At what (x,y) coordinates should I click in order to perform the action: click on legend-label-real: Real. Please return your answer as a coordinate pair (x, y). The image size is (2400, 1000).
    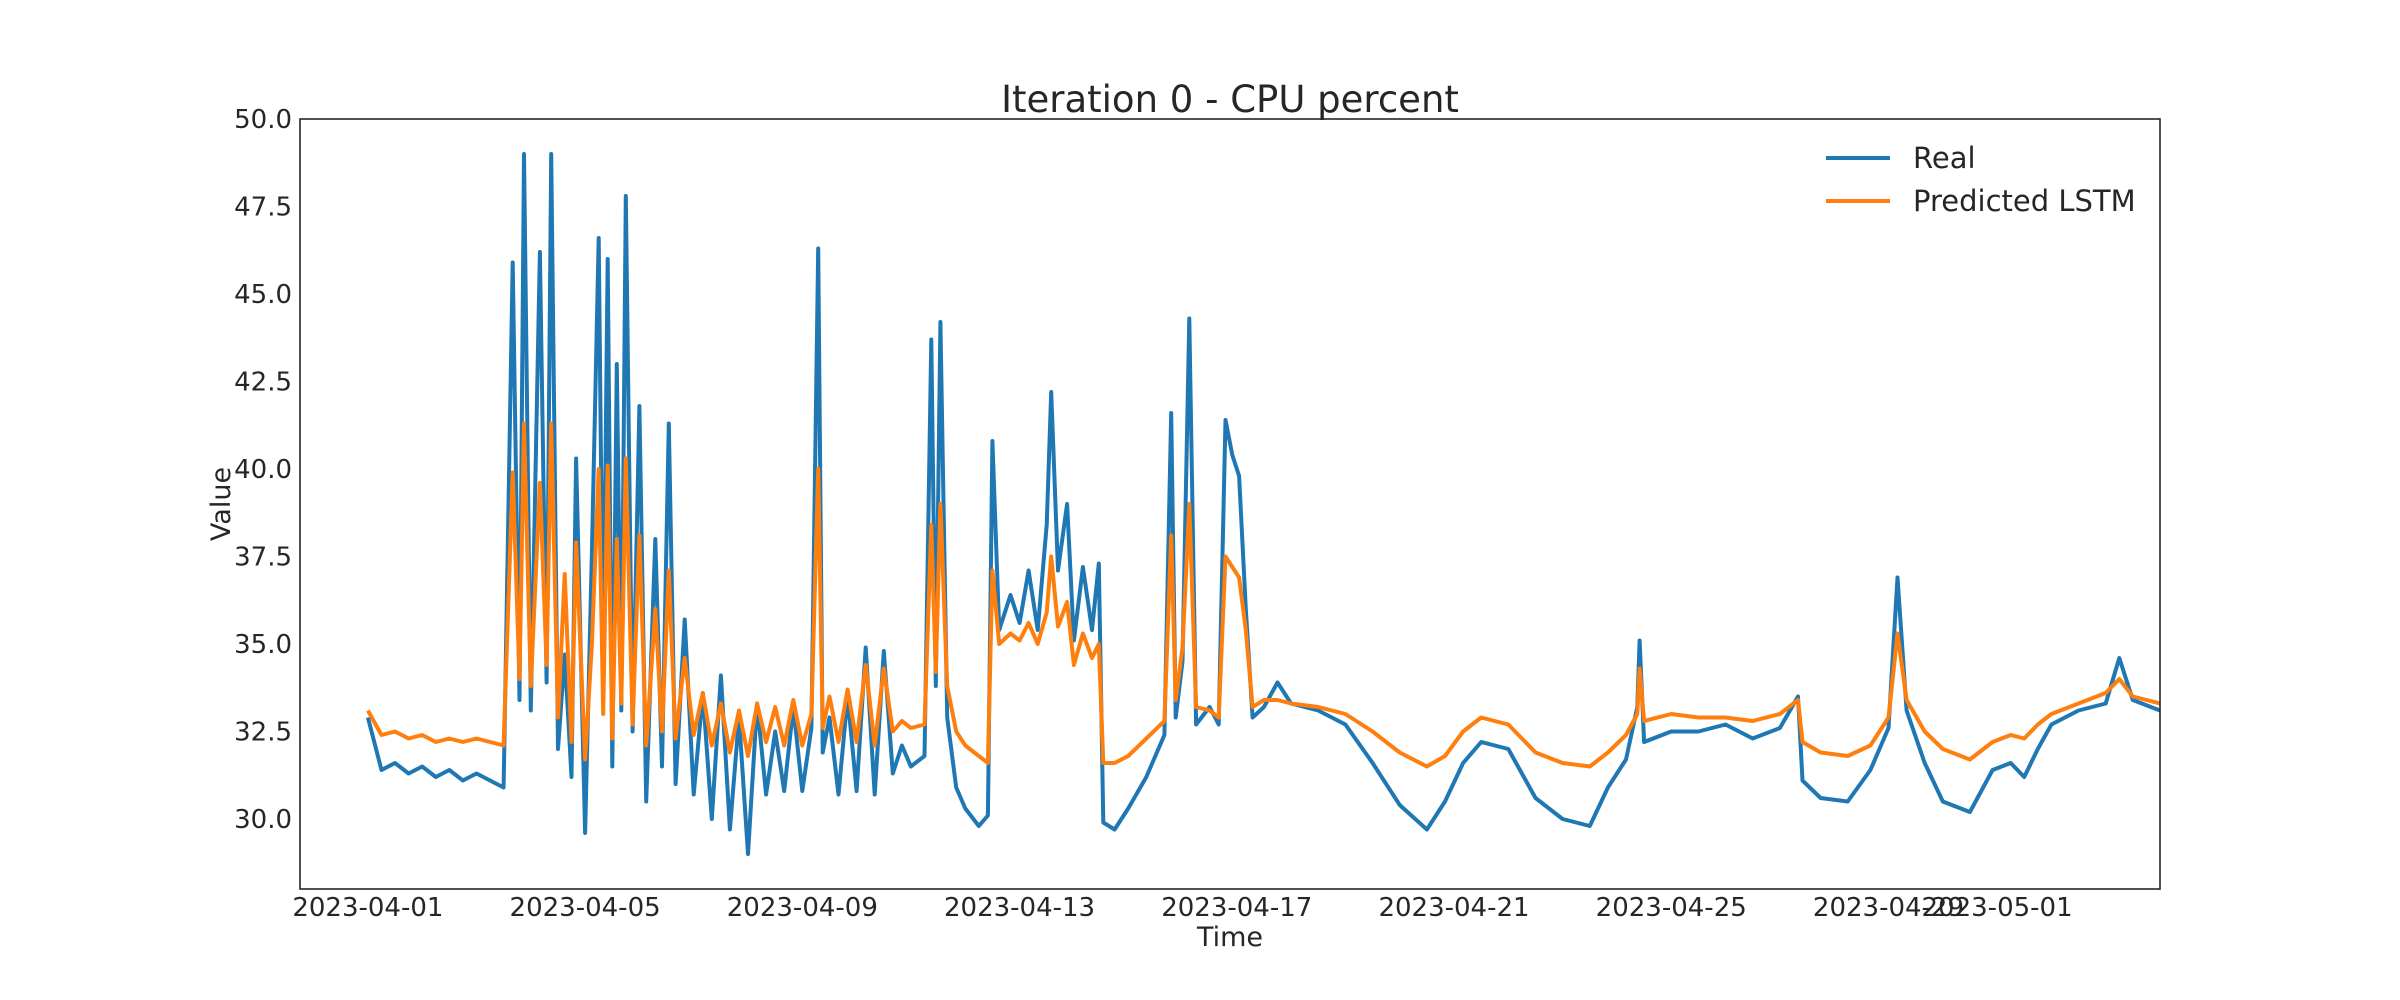
    Looking at the image, I should click on (1944, 158).